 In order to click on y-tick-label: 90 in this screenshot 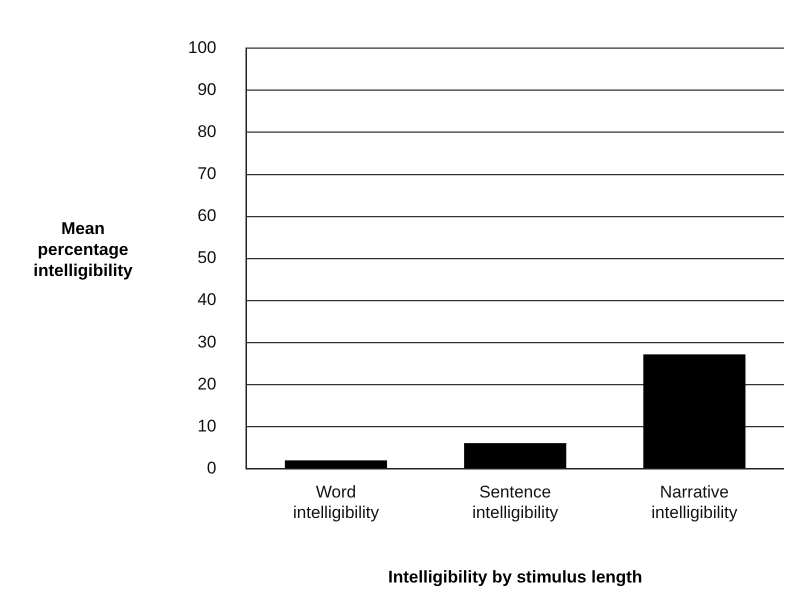, I will do `click(206, 89)`.